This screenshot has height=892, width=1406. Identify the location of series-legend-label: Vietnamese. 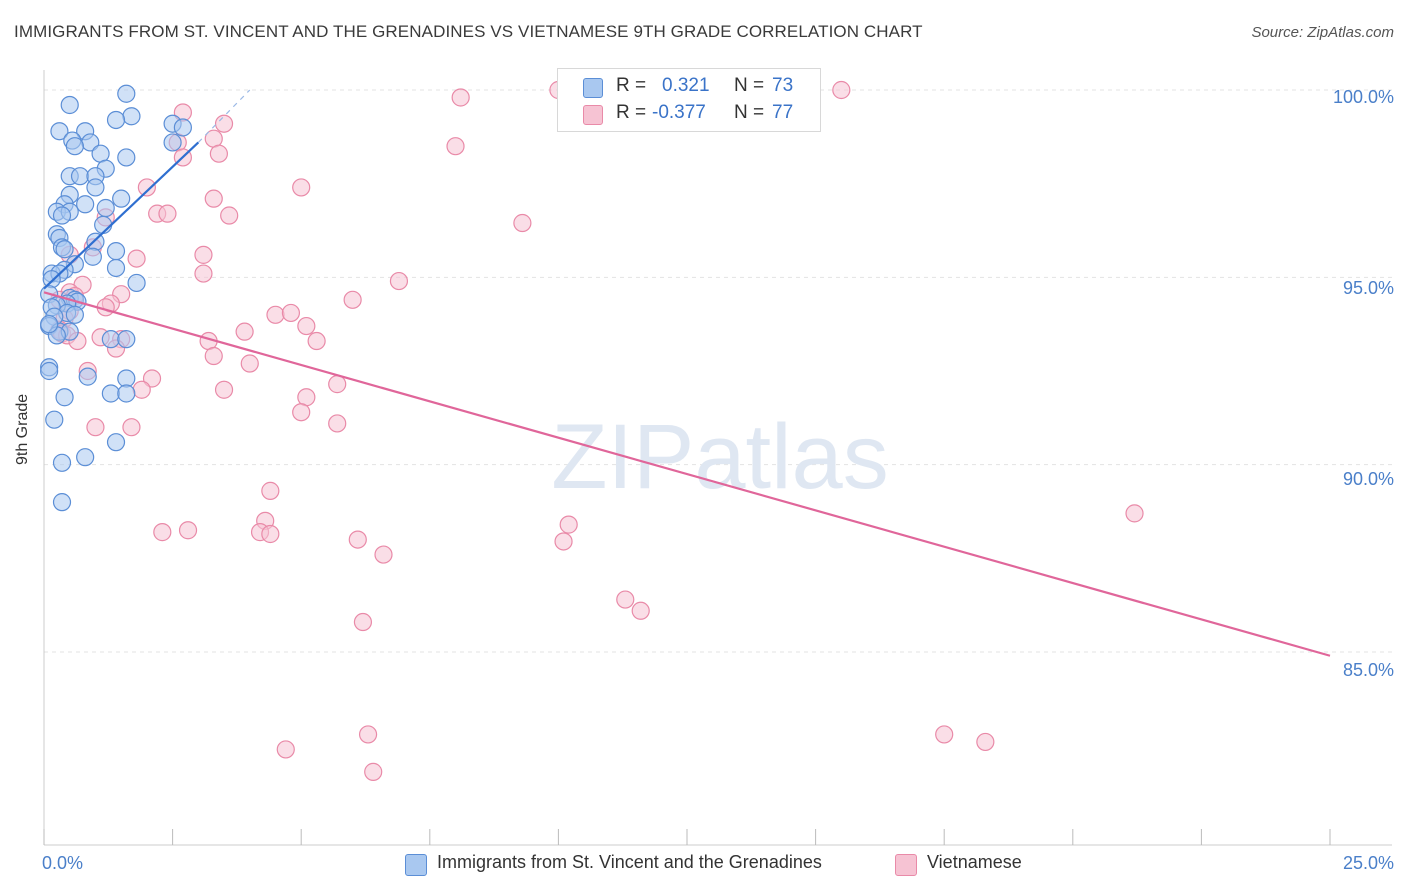
(974, 862).